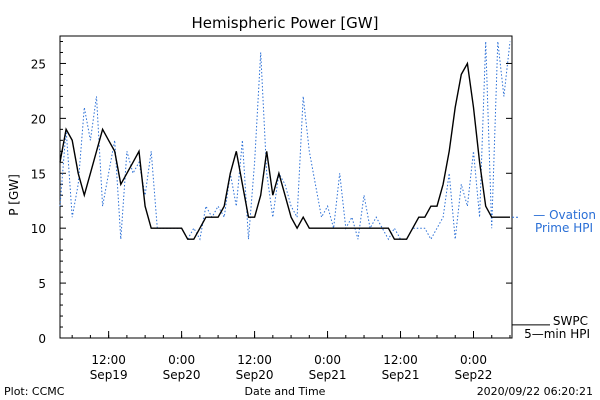 The width and height of the screenshot is (600, 400). I want to click on y-tick-label: 20, so click(38, 119).